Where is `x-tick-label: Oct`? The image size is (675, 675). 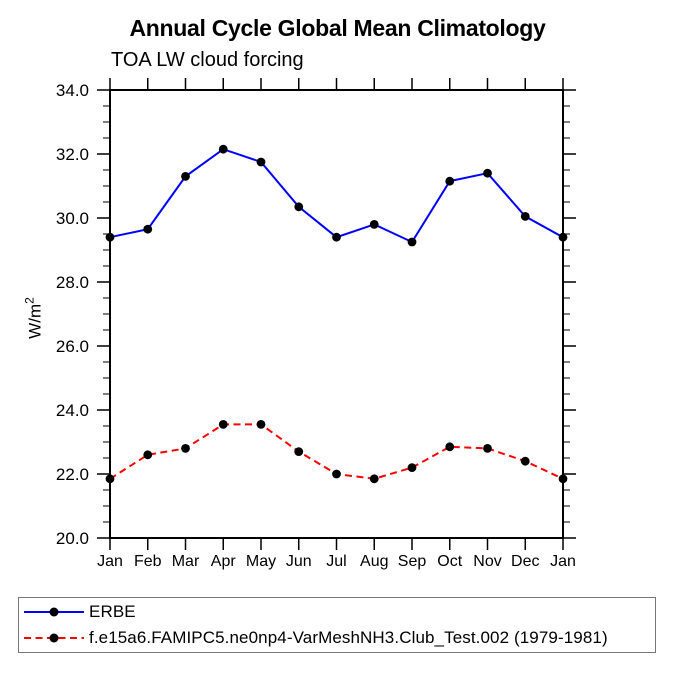 x-tick-label: Oct is located at coordinates (449, 561).